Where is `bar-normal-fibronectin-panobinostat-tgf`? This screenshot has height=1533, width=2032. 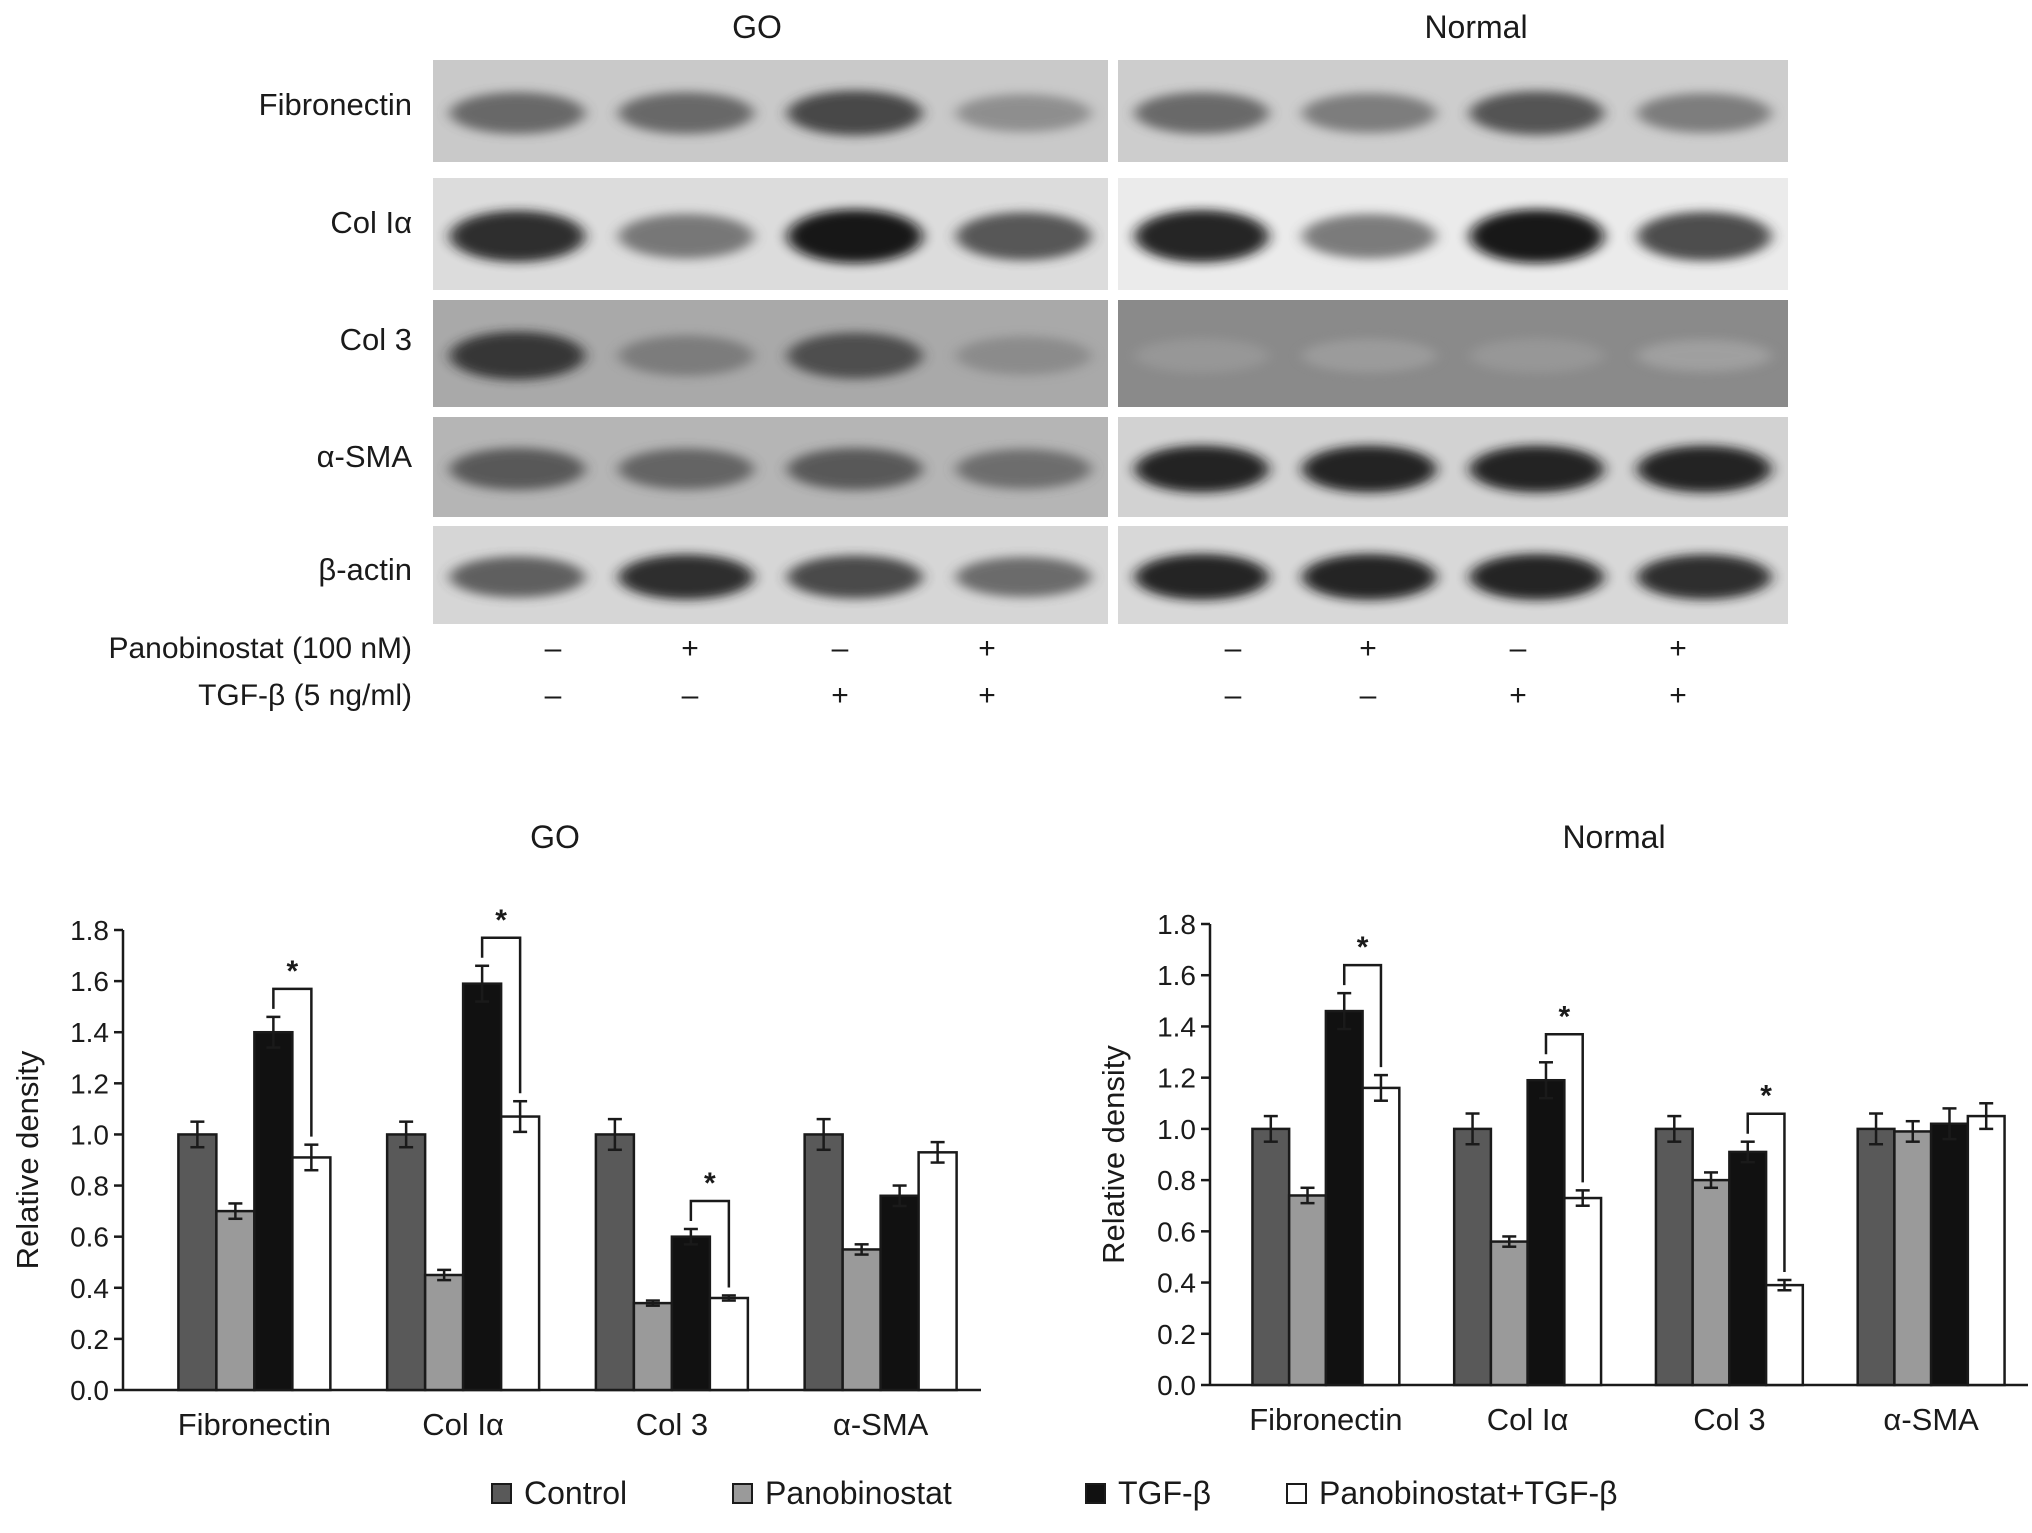
bar-normal-fibronectin-panobinostat-tgf is located at coordinates (1381, 1236).